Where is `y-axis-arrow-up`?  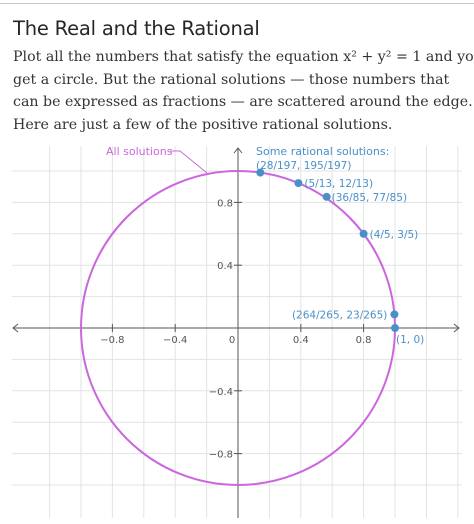
y-axis-arrow-up is located at coordinates (238, 150).